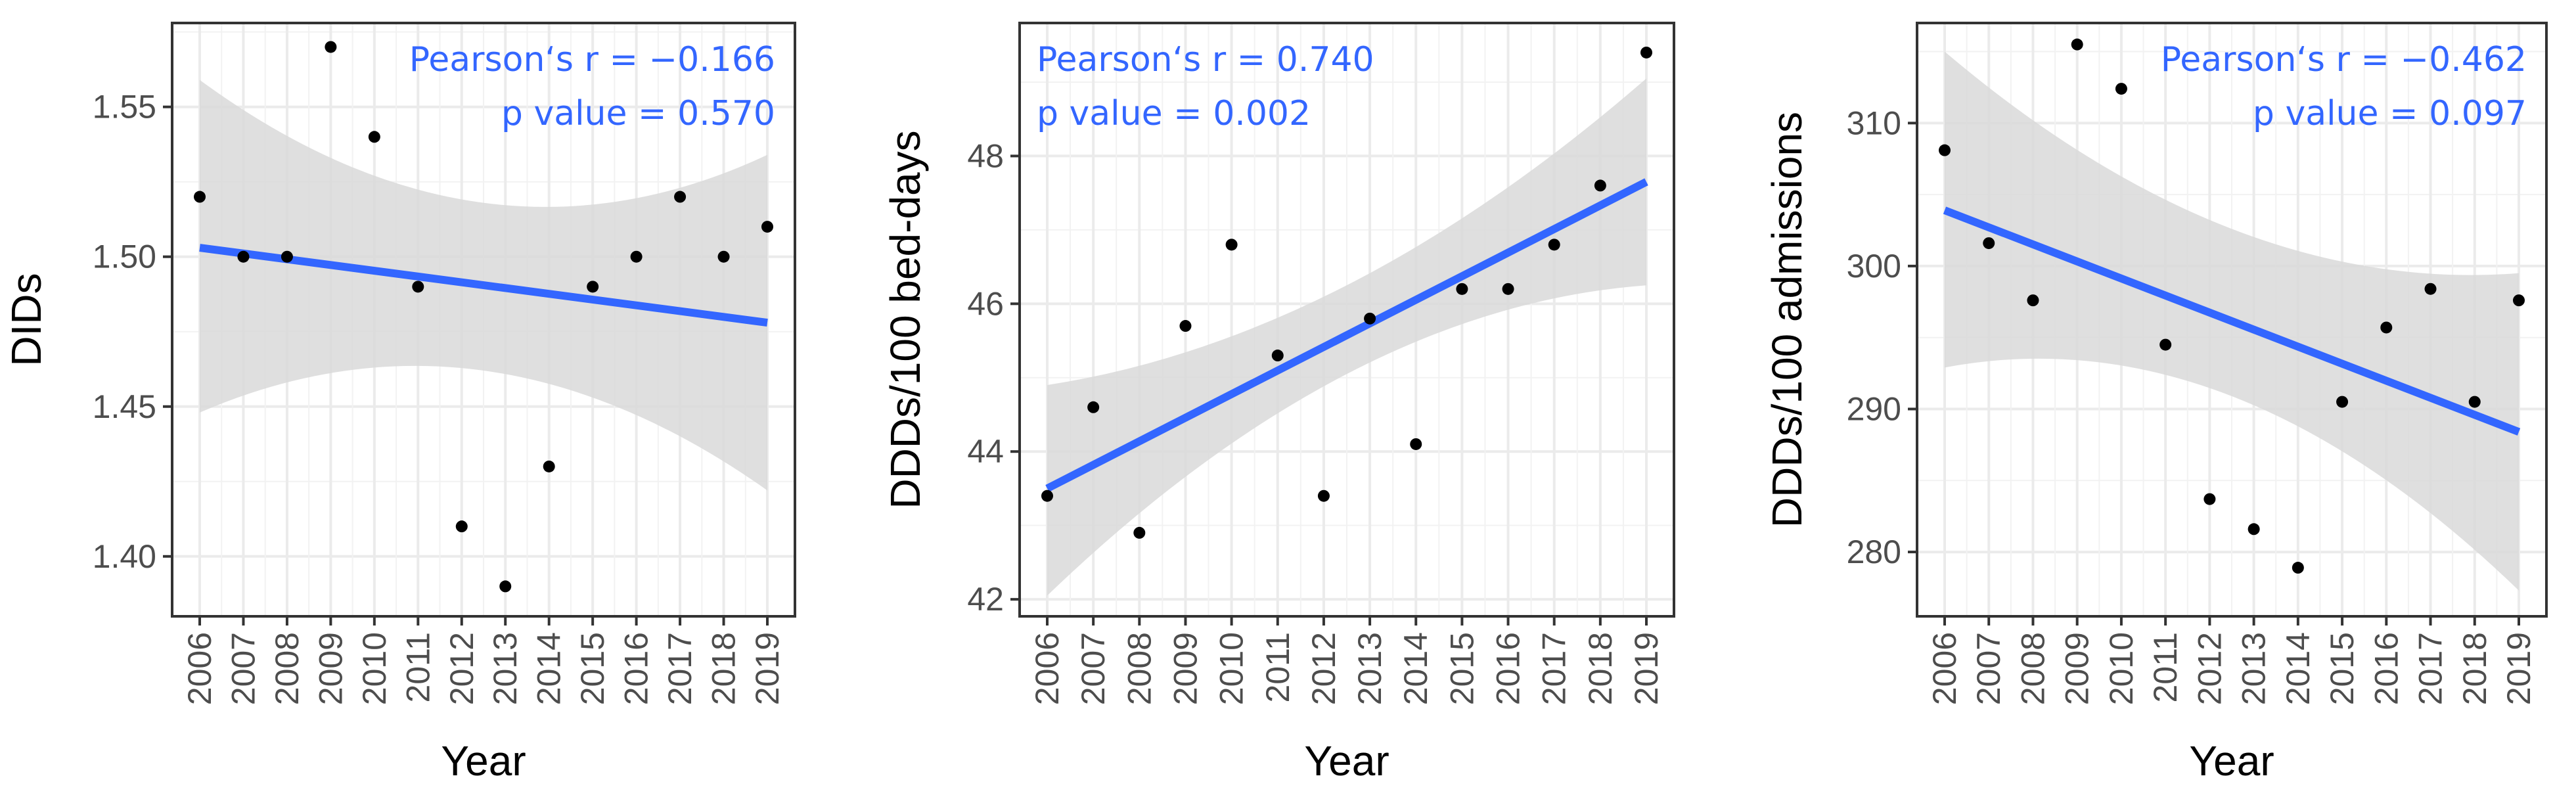 Image resolution: width=2576 pixels, height=797 pixels. What do you see at coordinates (124, 556) in the screenshot?
I see `y-tick-label: 1.40` at bounding box center [124, 556].